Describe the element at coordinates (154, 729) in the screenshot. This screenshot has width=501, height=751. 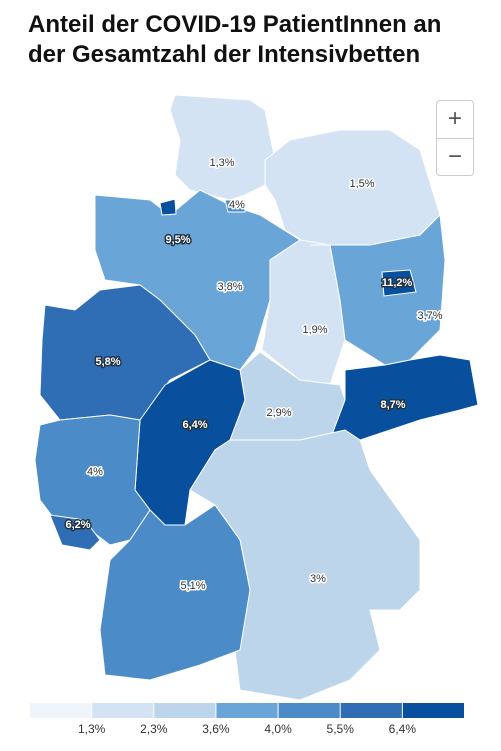
I see `legend-label: 2,3%` at that location.